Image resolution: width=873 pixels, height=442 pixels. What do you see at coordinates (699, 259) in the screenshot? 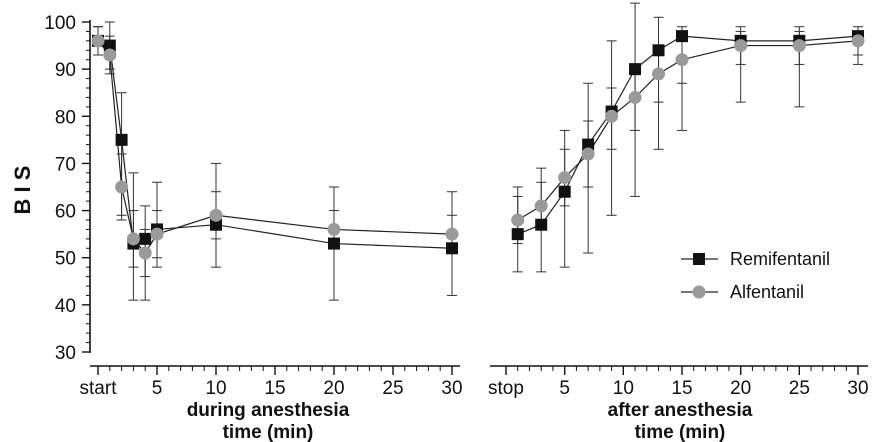
I see `legend-marker-remifentanil` at bounding box center [699, 259].